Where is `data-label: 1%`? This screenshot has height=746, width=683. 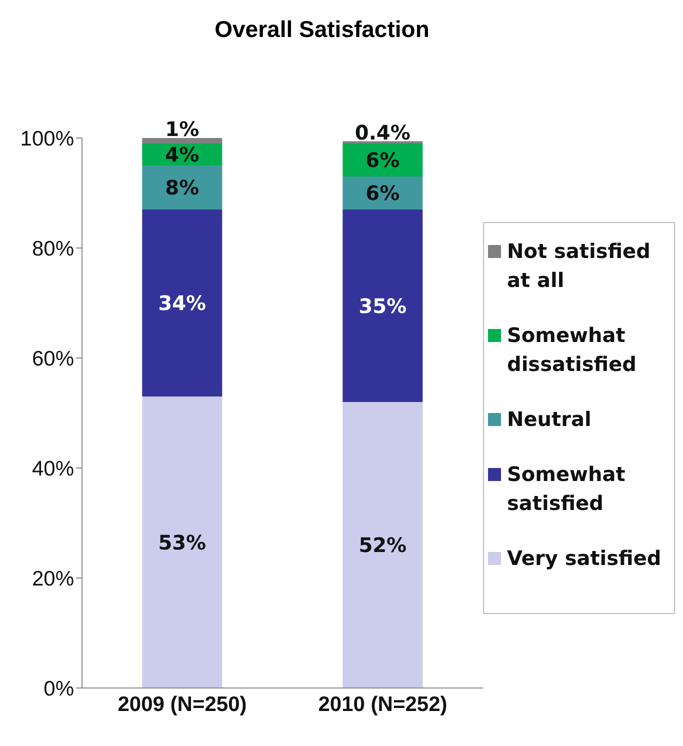 data-label: 1% is located at coordinates (182, 129).